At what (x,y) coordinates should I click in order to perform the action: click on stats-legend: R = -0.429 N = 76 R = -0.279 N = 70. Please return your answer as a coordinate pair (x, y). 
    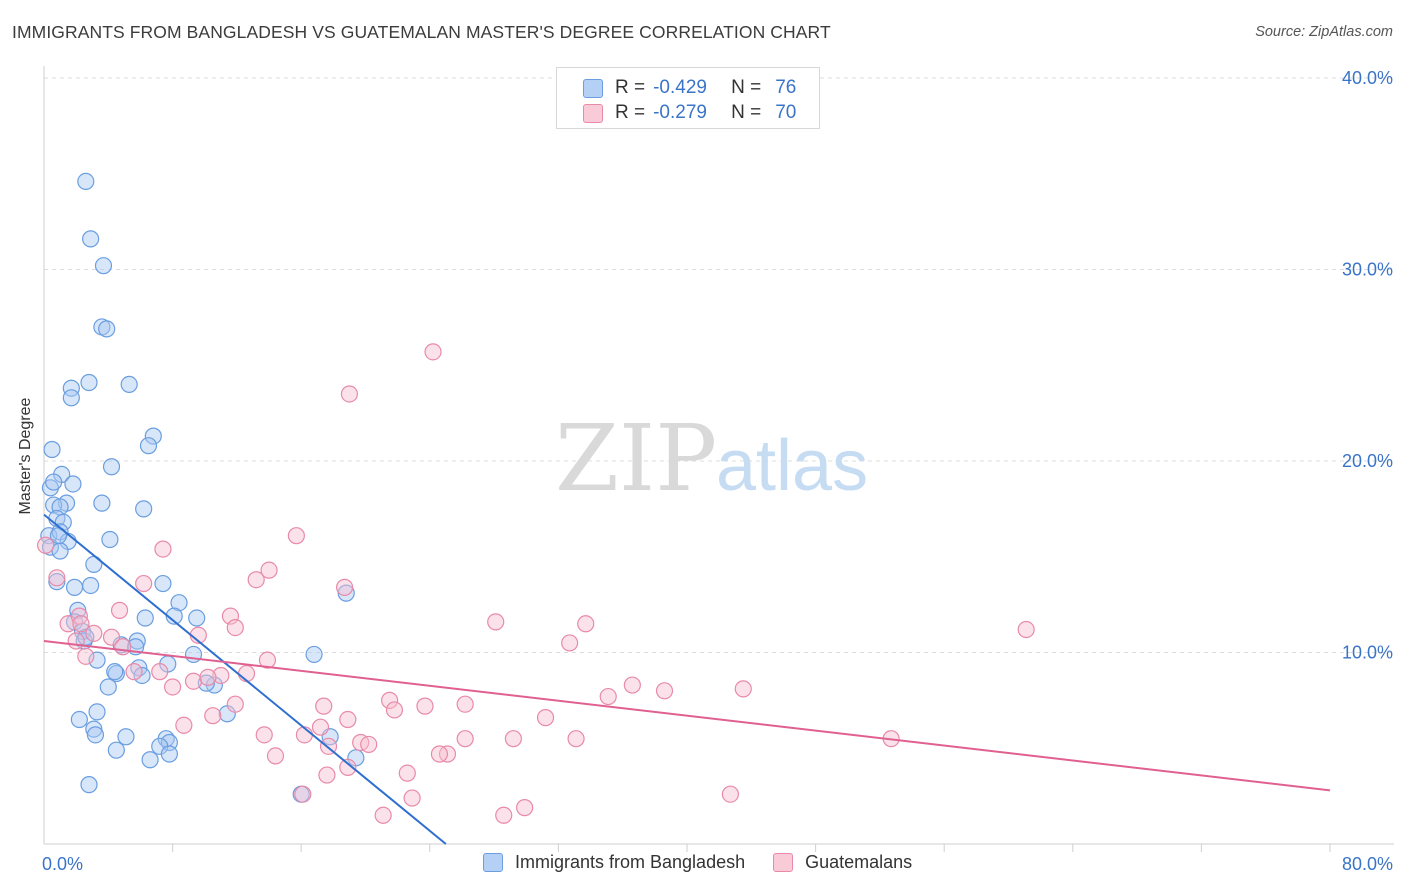
    Looking at the image, I should click on (688, 98).